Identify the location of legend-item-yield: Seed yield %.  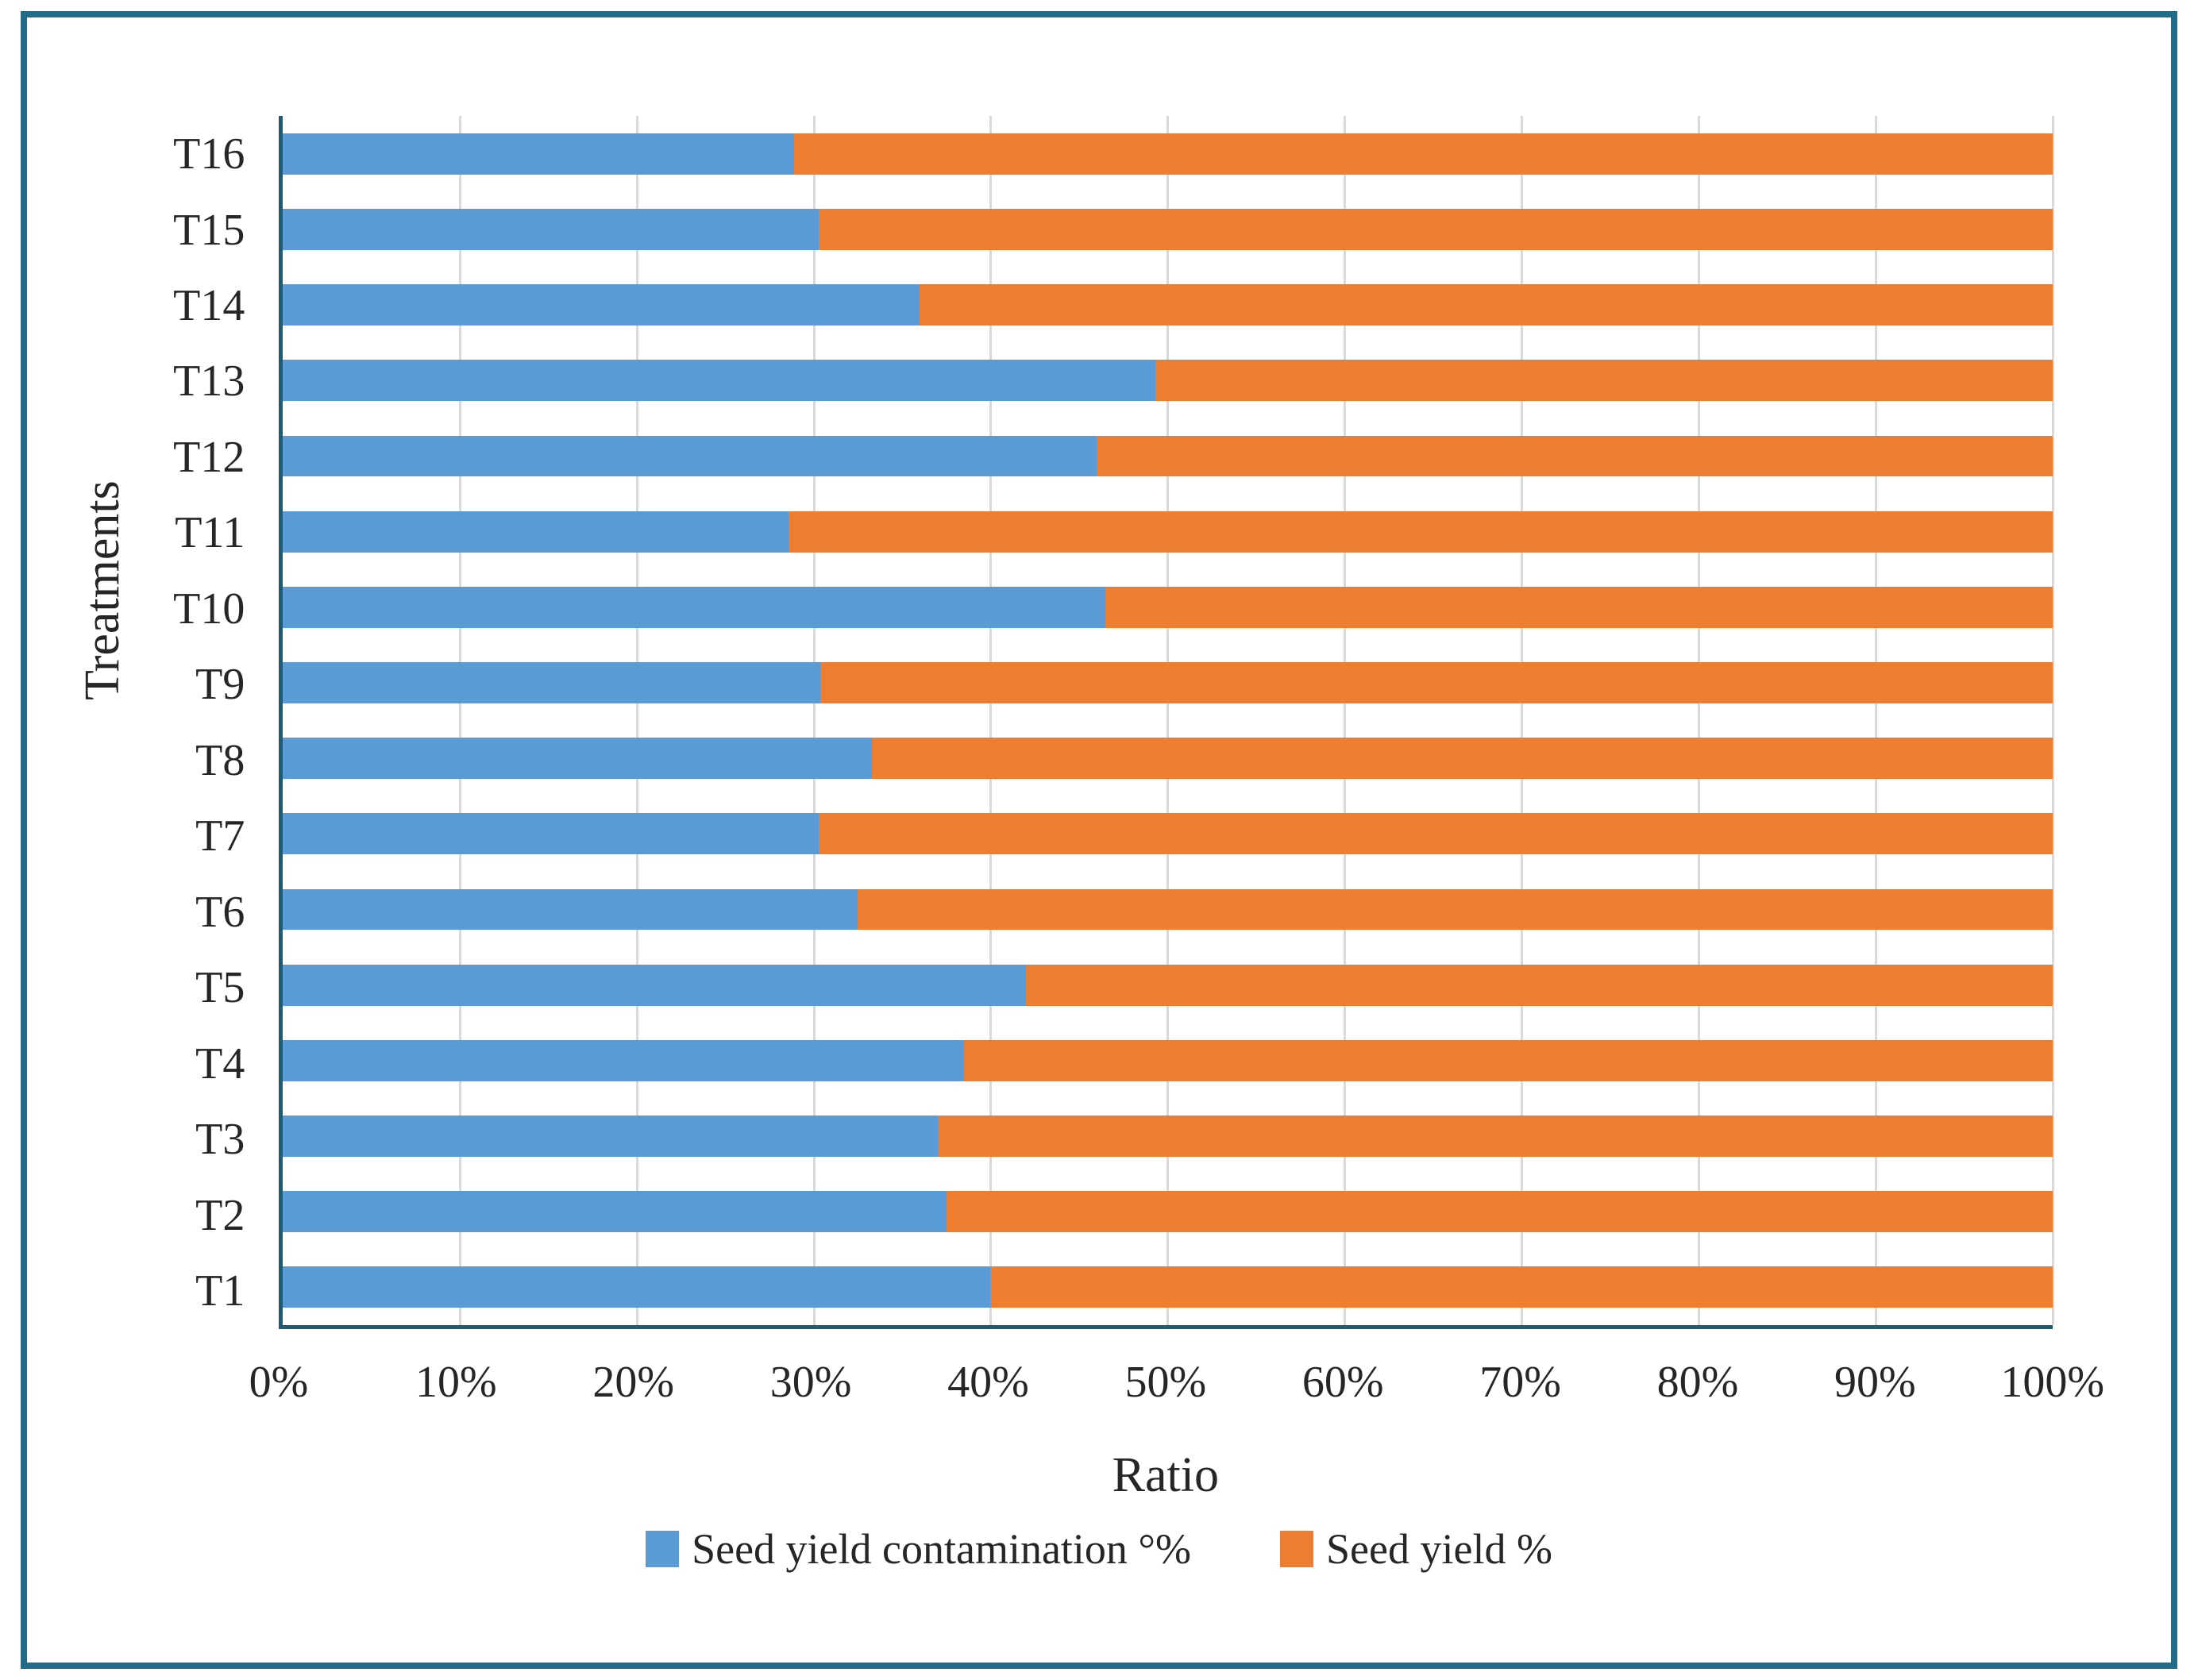
(1416, 1549).